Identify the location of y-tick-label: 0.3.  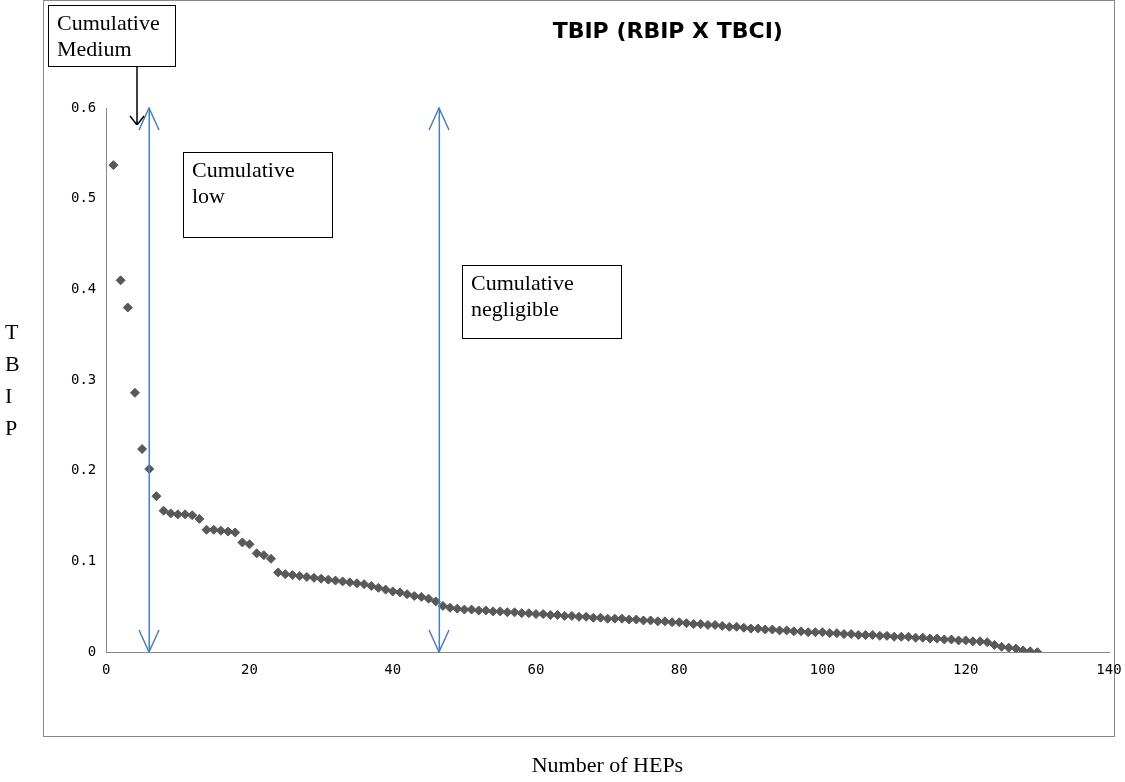
(83, 378).